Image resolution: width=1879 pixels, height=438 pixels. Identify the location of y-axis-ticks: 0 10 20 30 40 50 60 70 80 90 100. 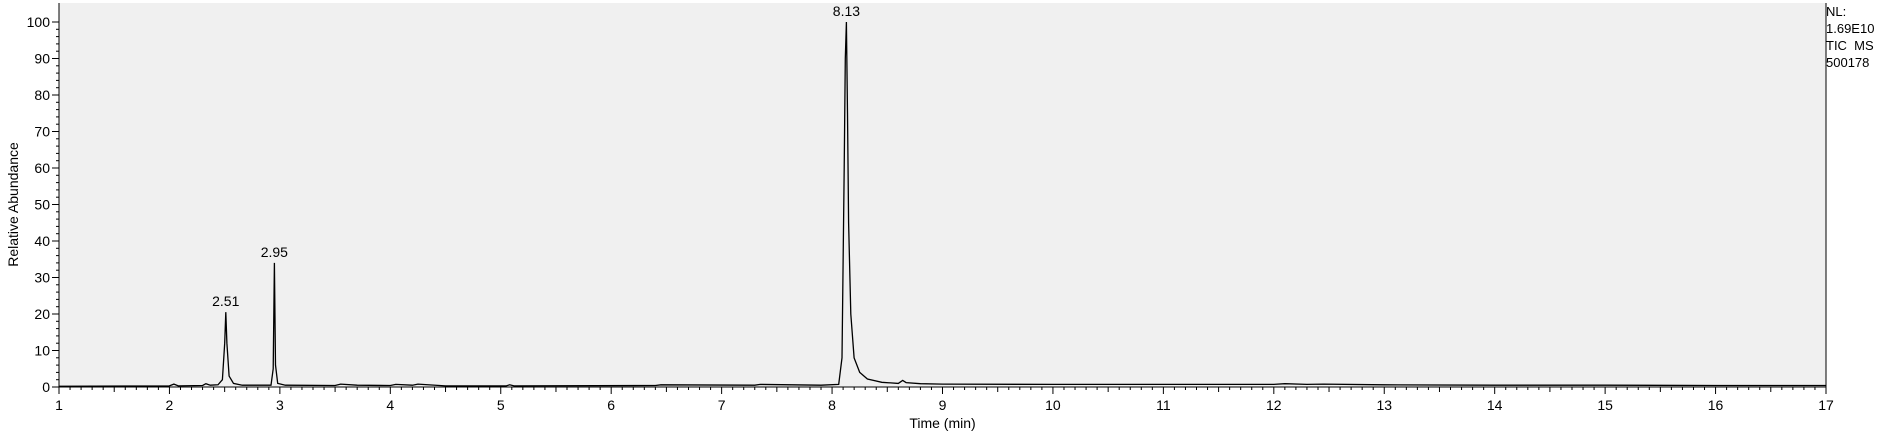
(43, 204).